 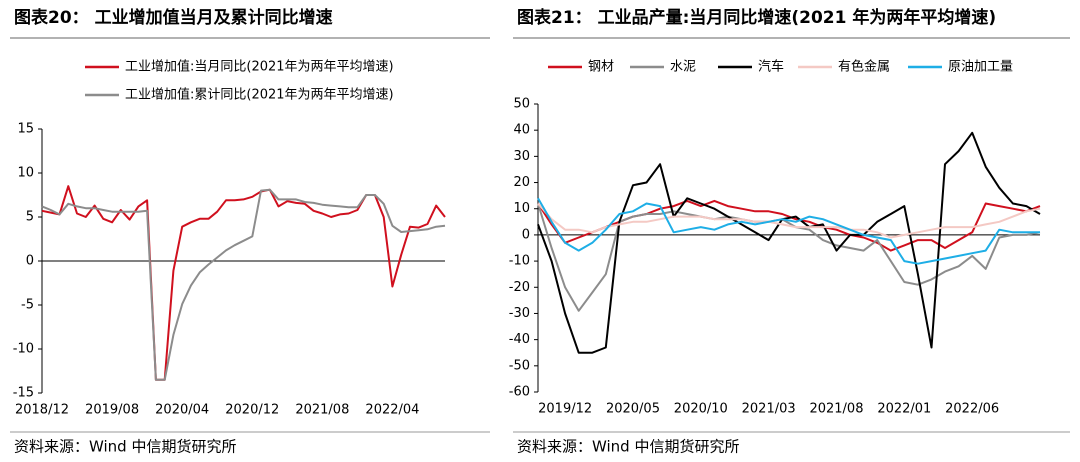 What do you see at coordinates (519, 339) in the screenshot?
I see `y-tick-label: -40` at bounding box center [519, 339].